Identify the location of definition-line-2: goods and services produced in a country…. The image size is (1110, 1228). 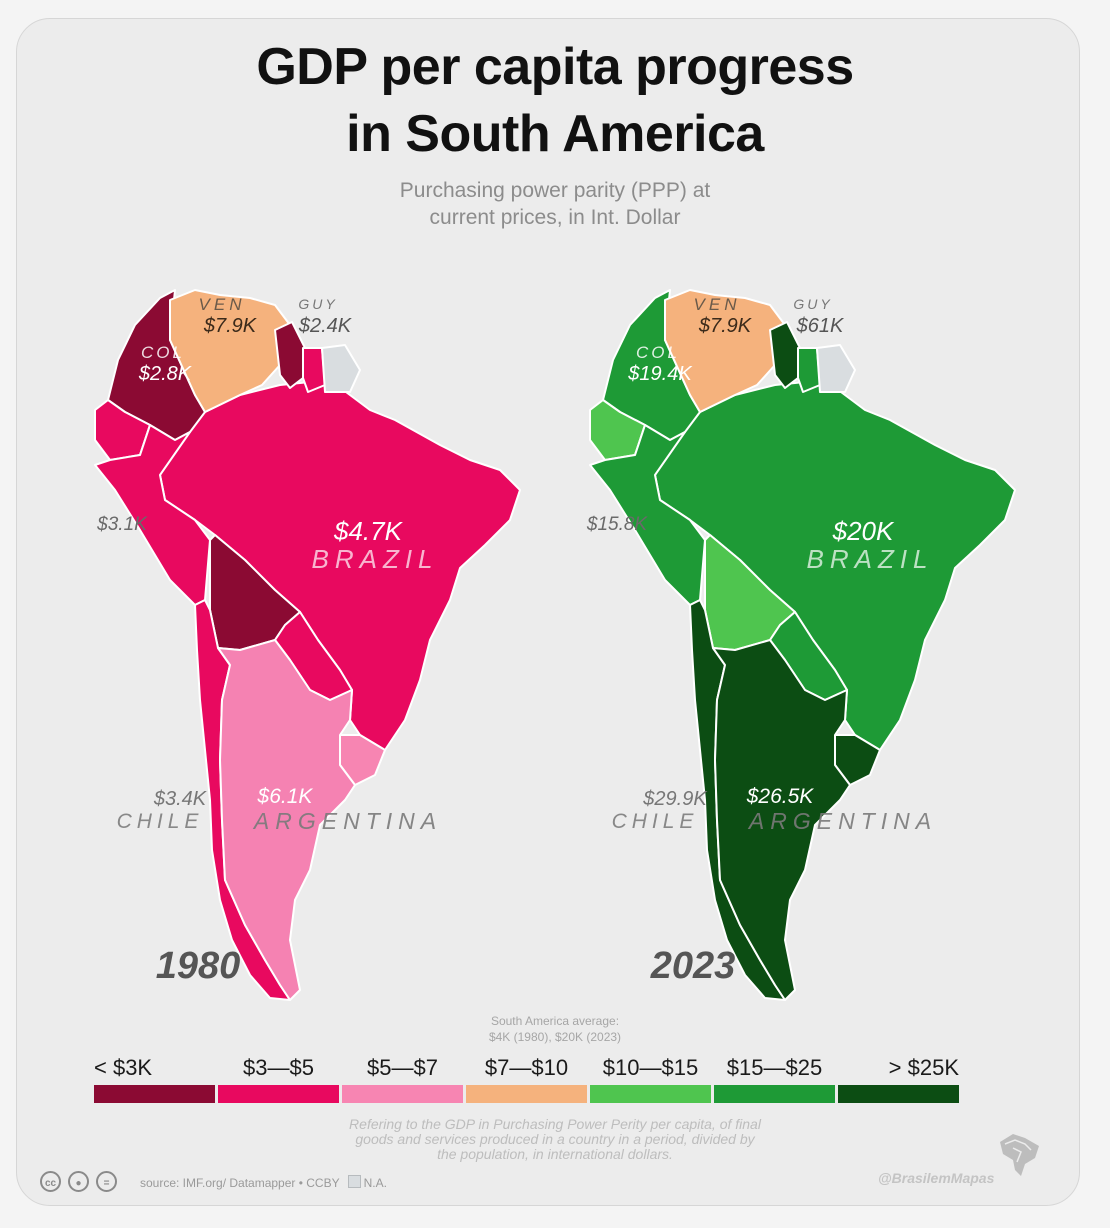
(555, 1139).